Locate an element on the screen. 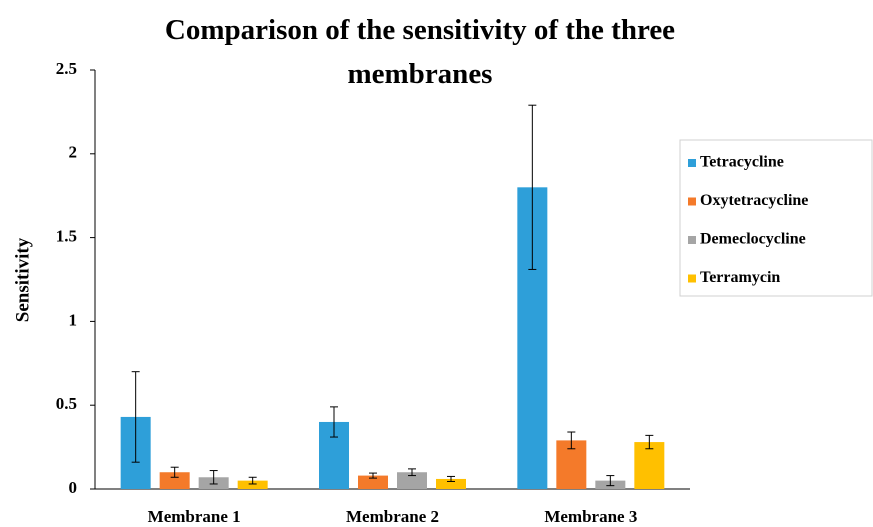 Image resolution: width=873 pixels, height=527 pixels. y-tick-label: 1 is located at coordinates (73, 319).